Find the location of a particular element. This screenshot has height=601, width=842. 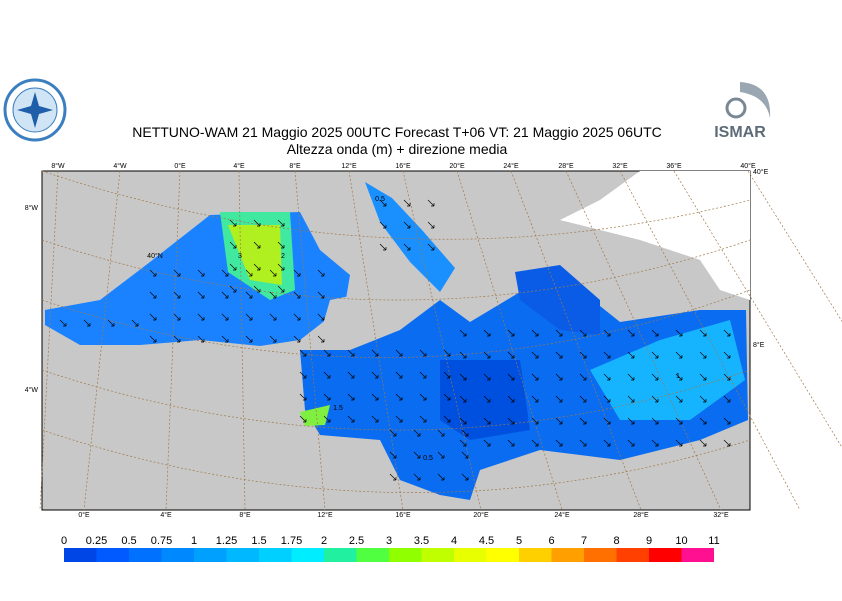

map-label: 3 is located at coordinates (240, 256).